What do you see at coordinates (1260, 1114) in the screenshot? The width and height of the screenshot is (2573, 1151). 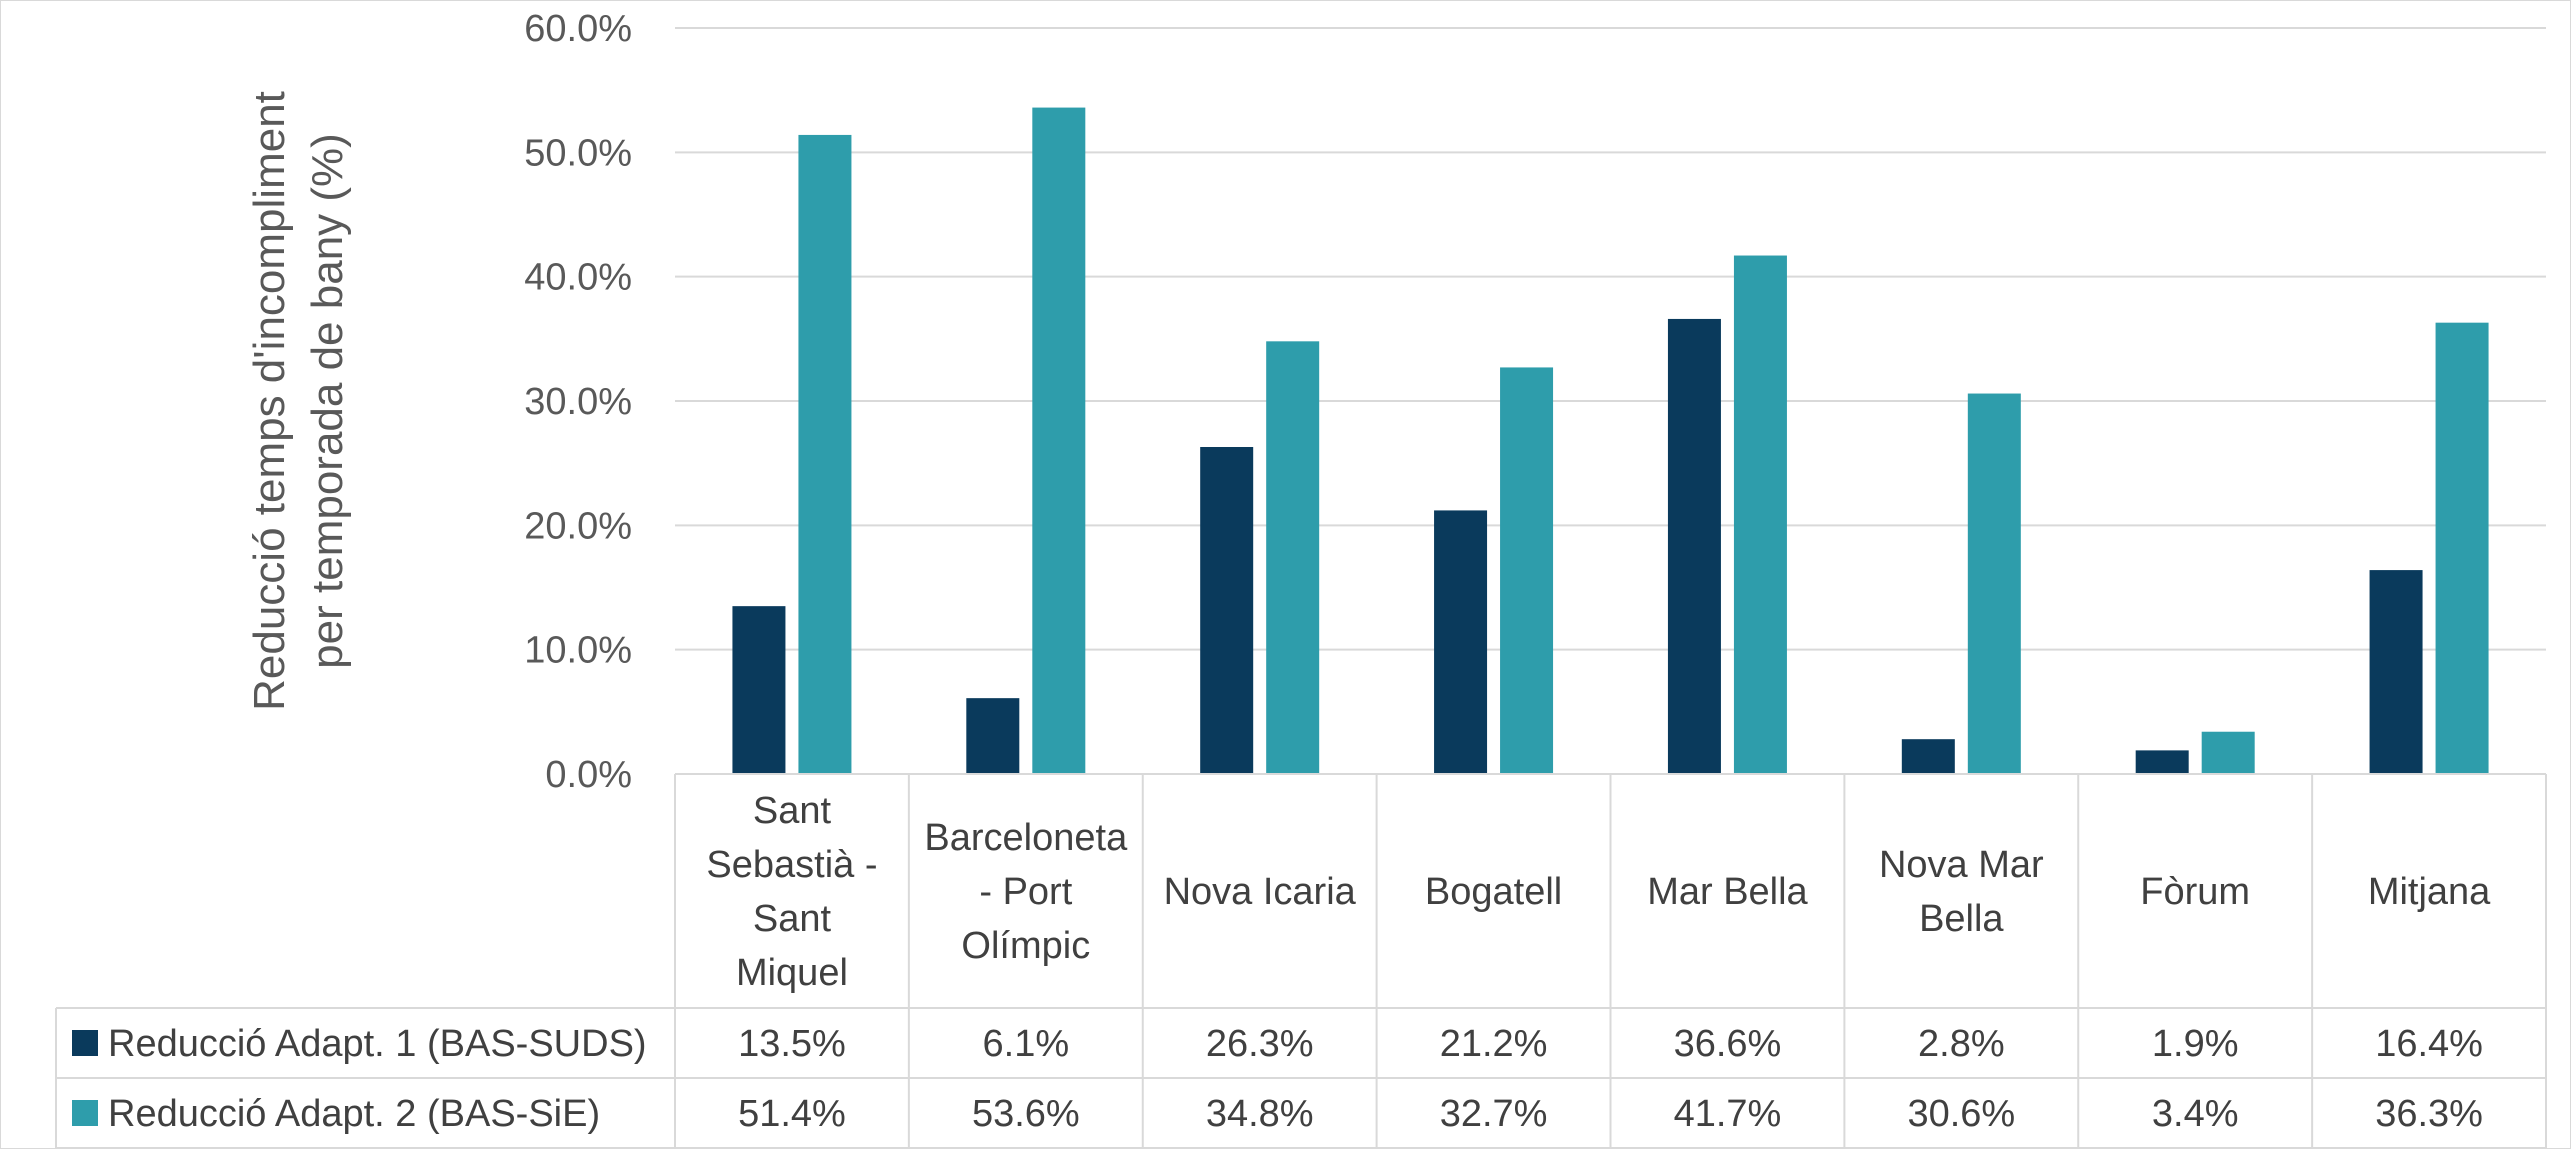 I see `data-table-cell: 34.8%` at bounding box center [1260, 1114].